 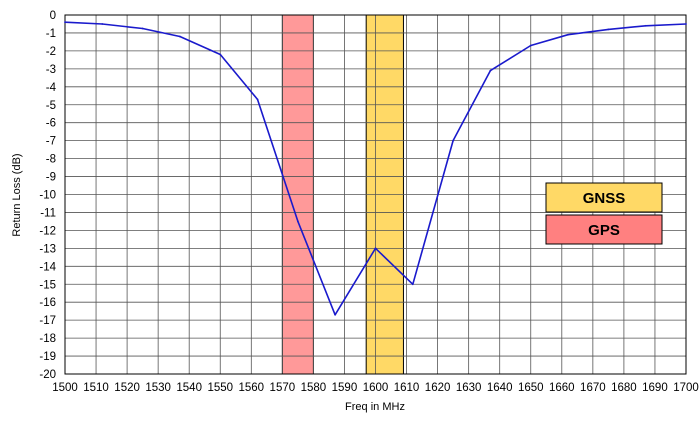 What do you see at coordinates (51, 160) in the screenshot?
I see `y-tick-label: -8` at bounding box center [51, 160].